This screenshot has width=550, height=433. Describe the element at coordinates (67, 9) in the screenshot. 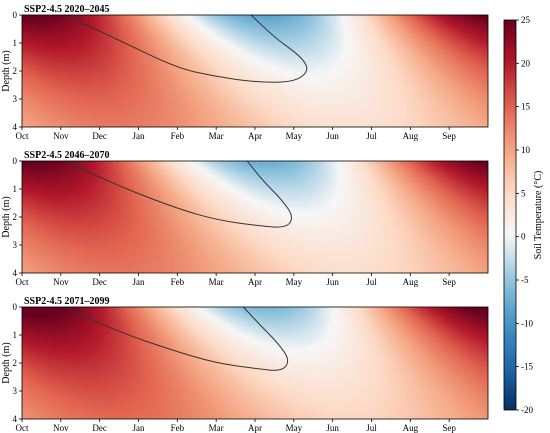

I see `panel-title: SSP2-4.5 2020–2045` at that location.